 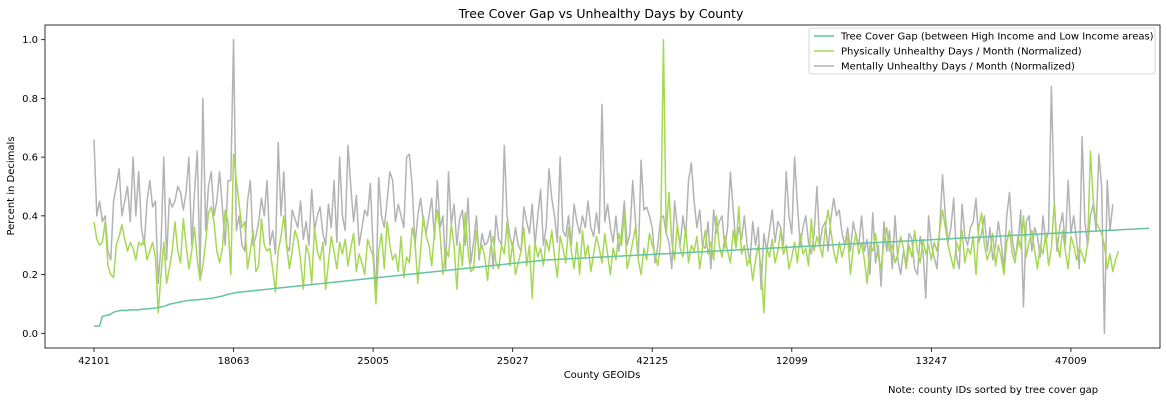 What do you see at coordinates (1071, 361) in the screenshot?
I see `x-tick-label: 47009` at bounding box center [1071, 361].